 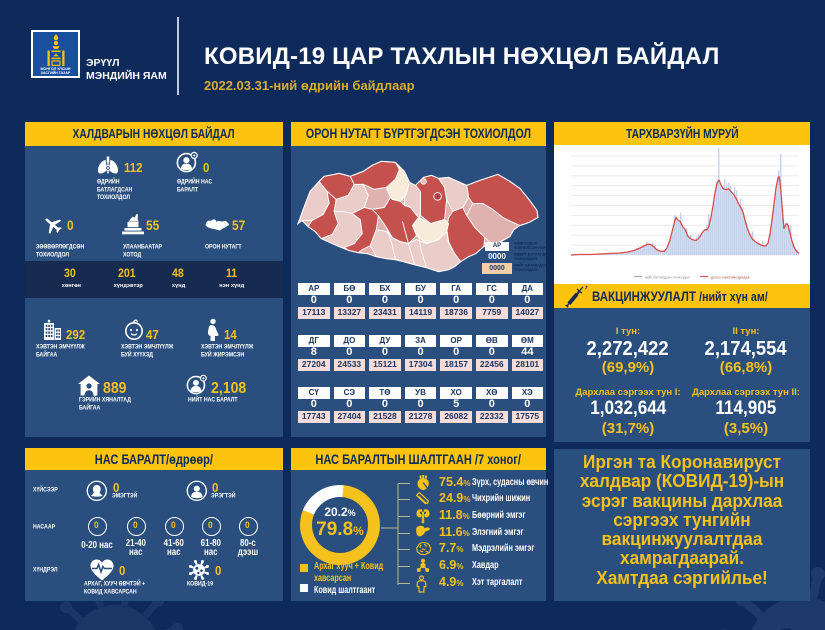 I want to click on svg-text: нийт батлагдсан тохиолдол, so click(x=667, y=278).